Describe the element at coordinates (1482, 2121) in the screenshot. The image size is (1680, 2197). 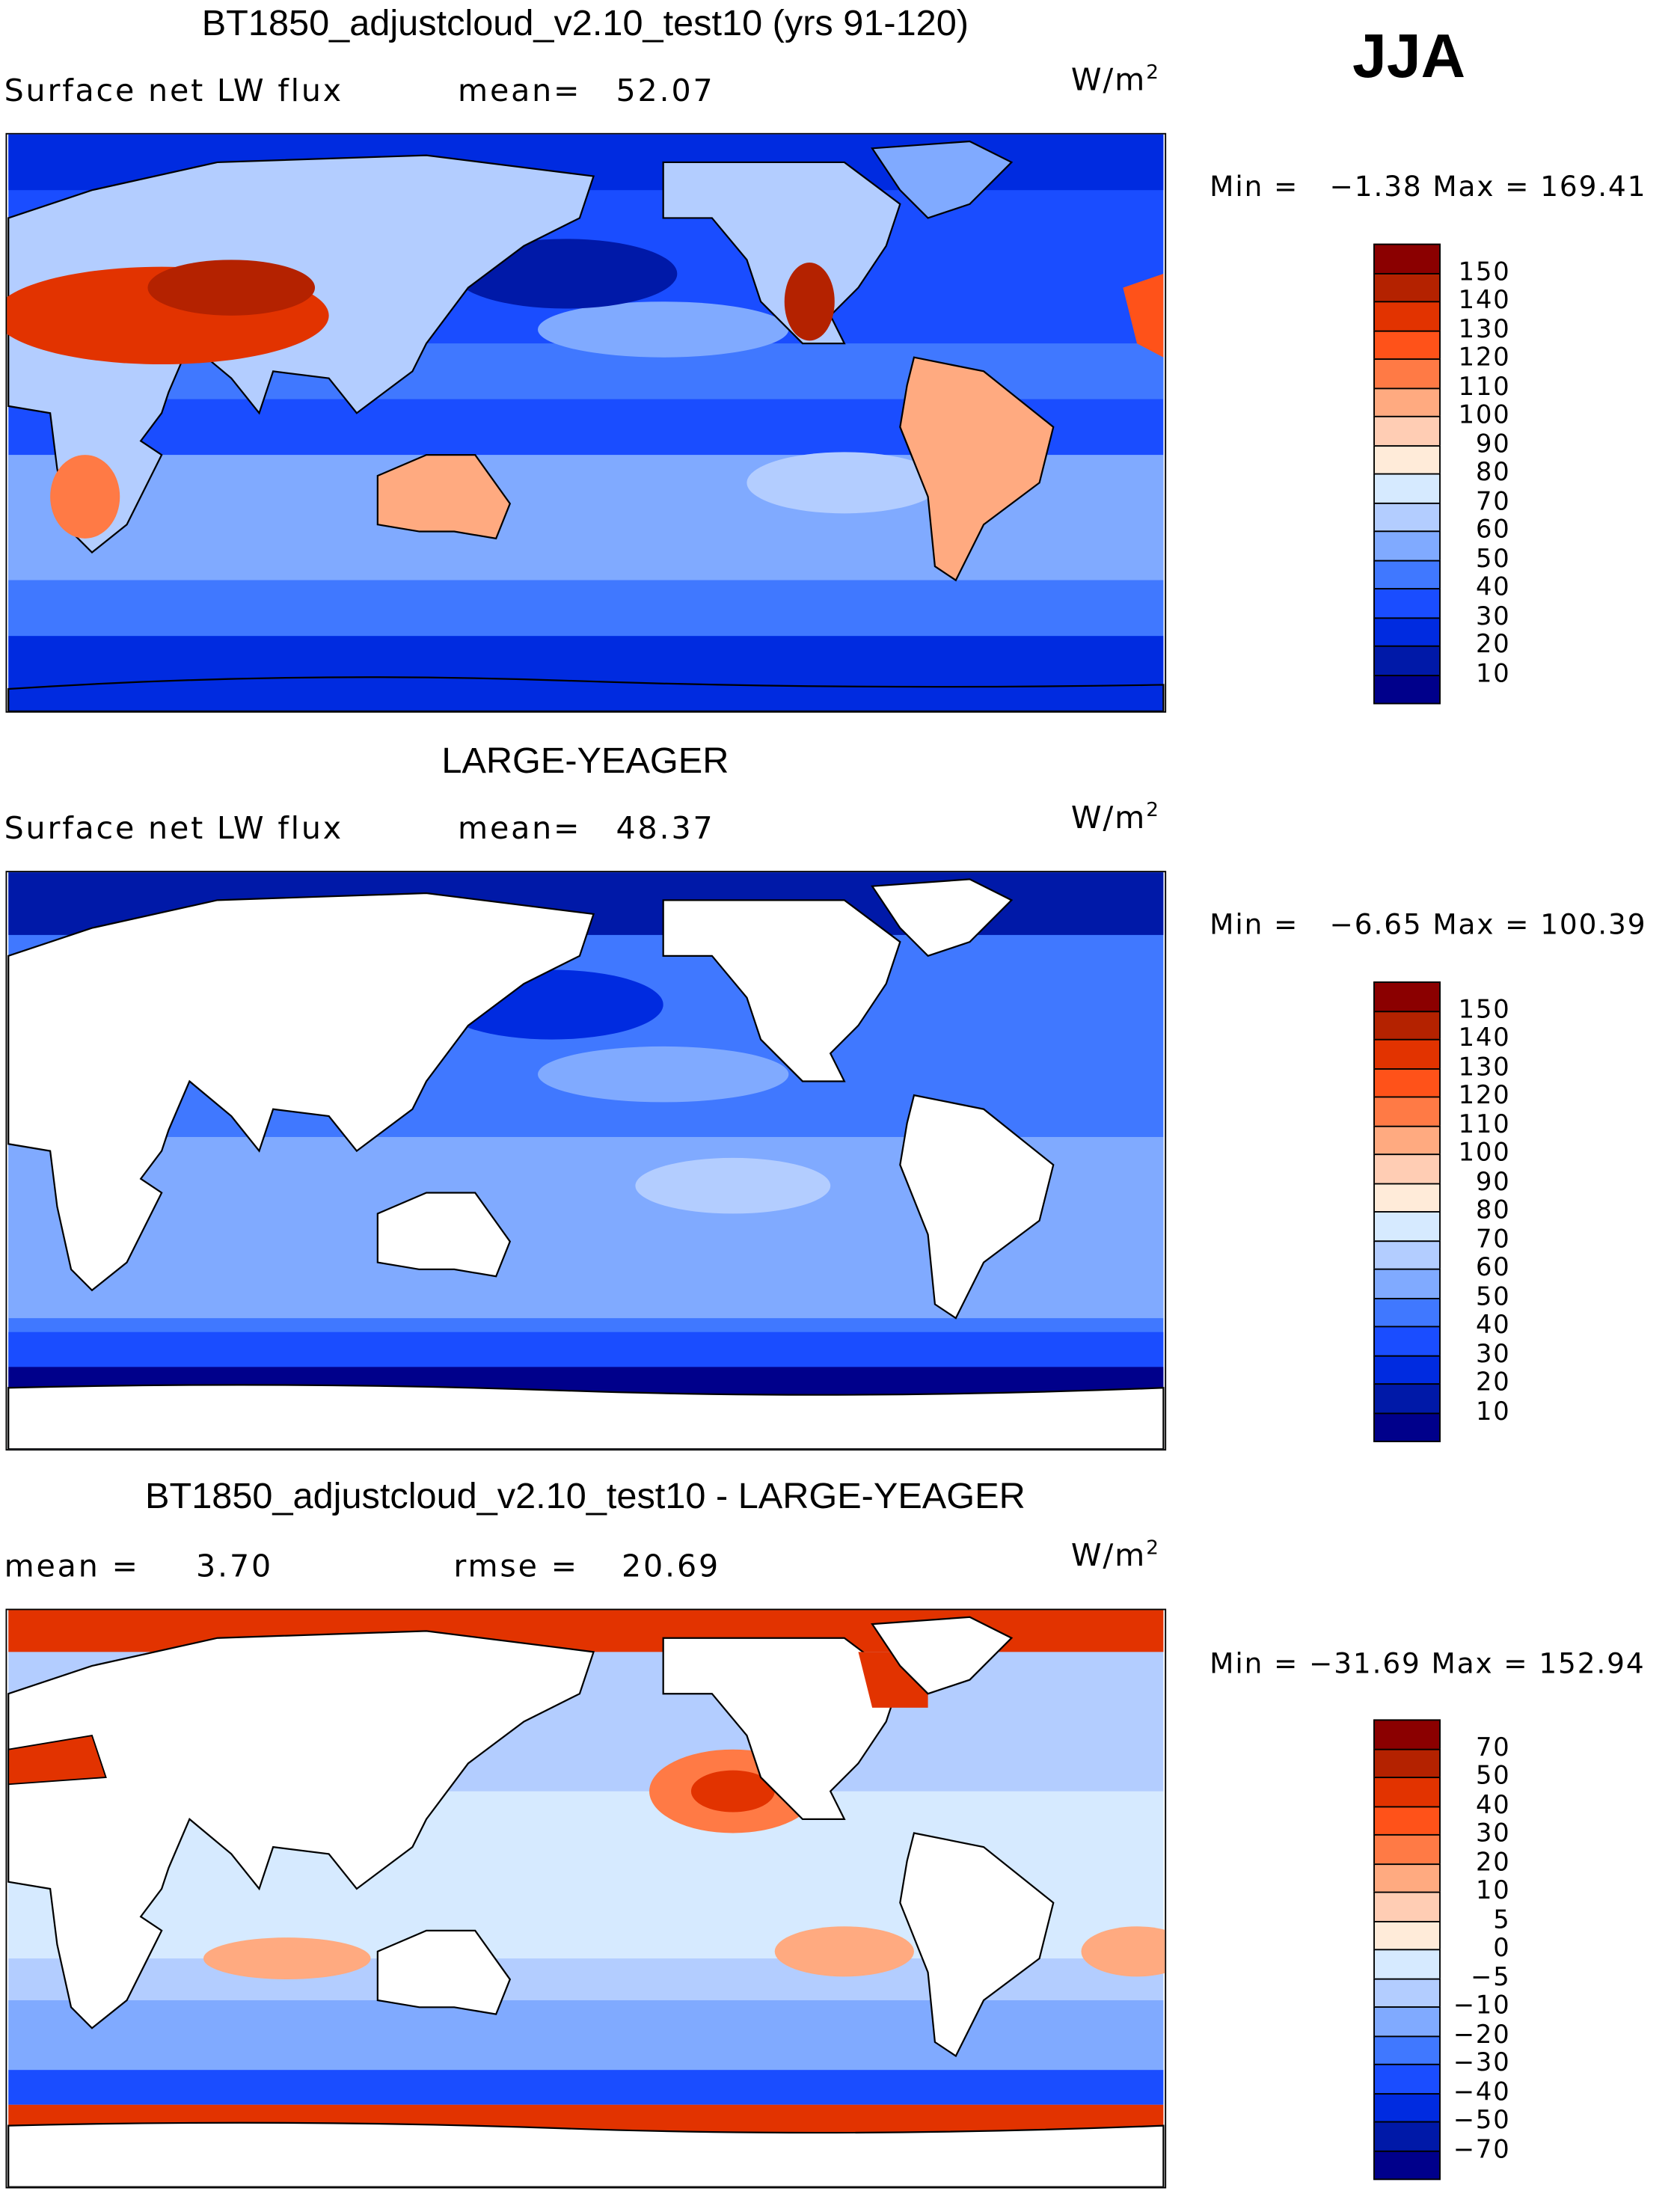
I see `colorbar-tick-label: −50` at that location.